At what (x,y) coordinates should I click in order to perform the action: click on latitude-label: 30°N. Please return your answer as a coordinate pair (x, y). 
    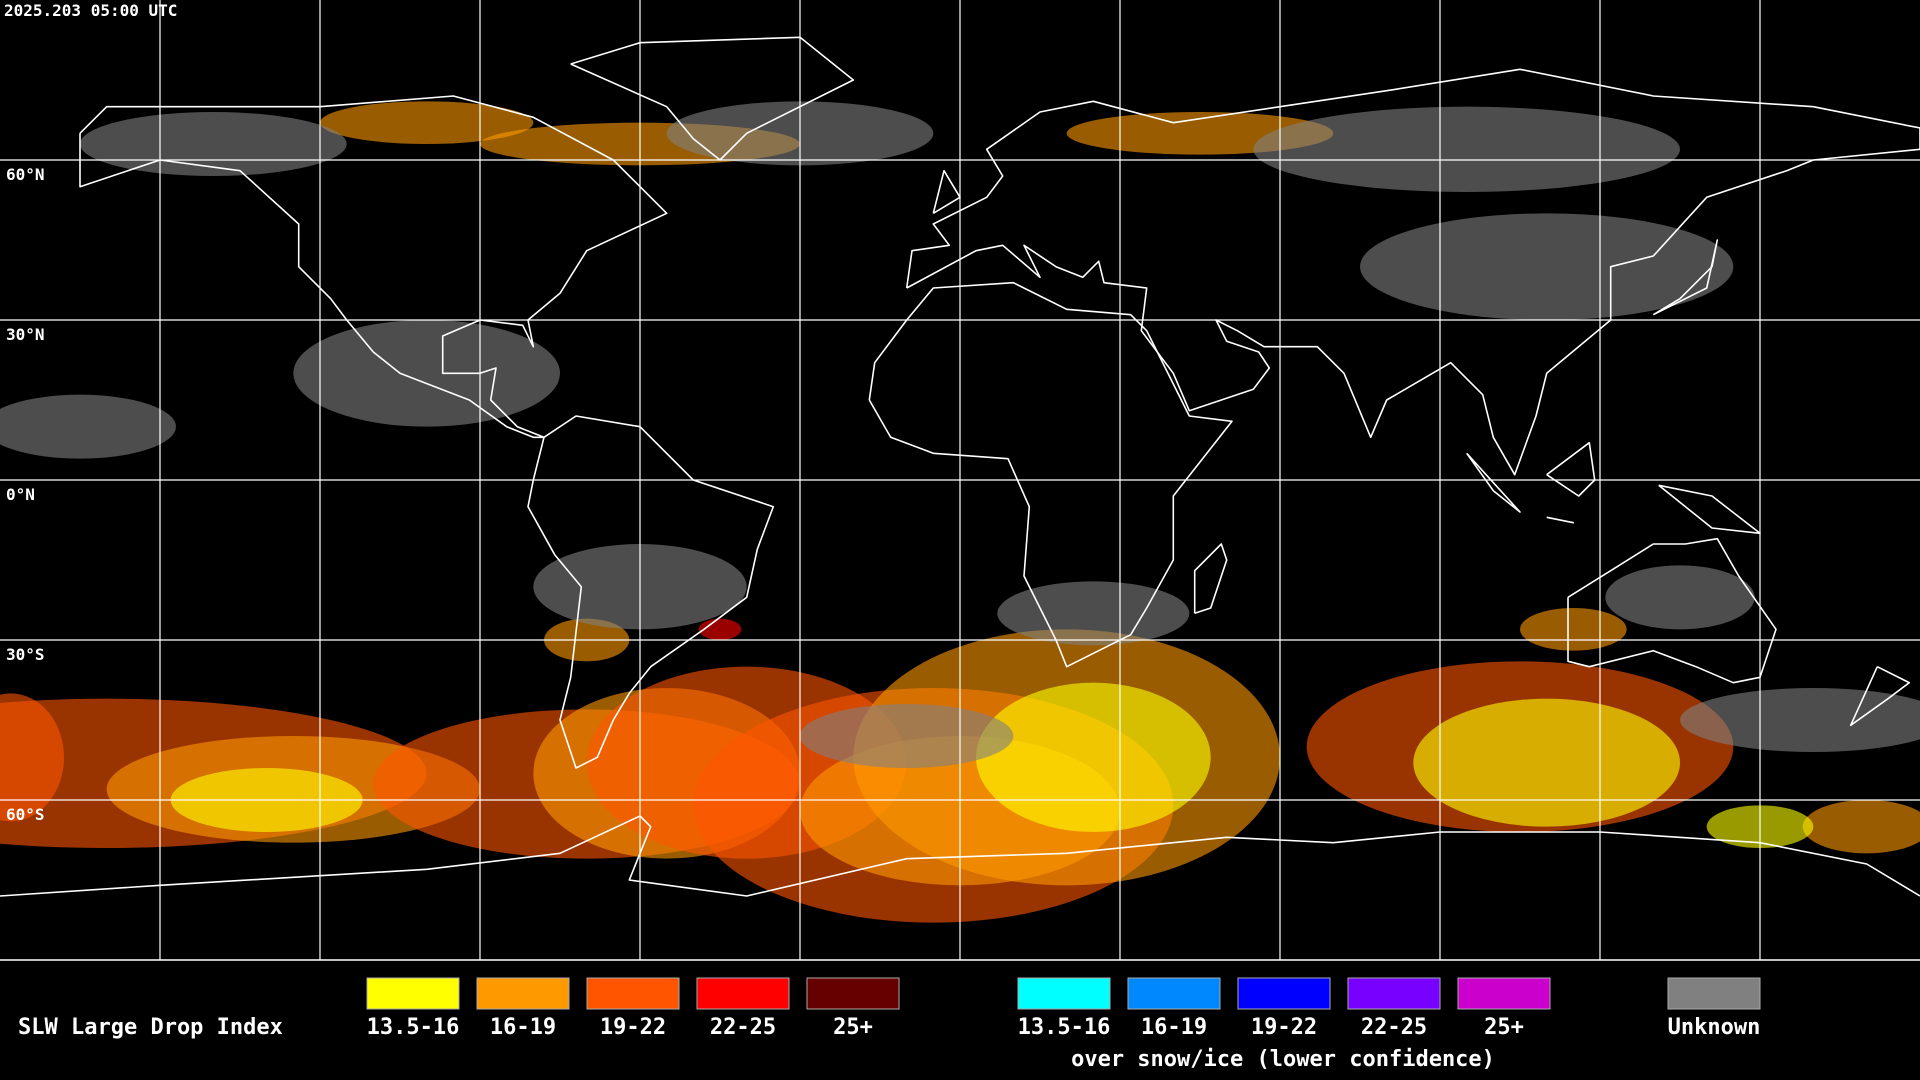
    Looking at the image, I should click on (25, 334).